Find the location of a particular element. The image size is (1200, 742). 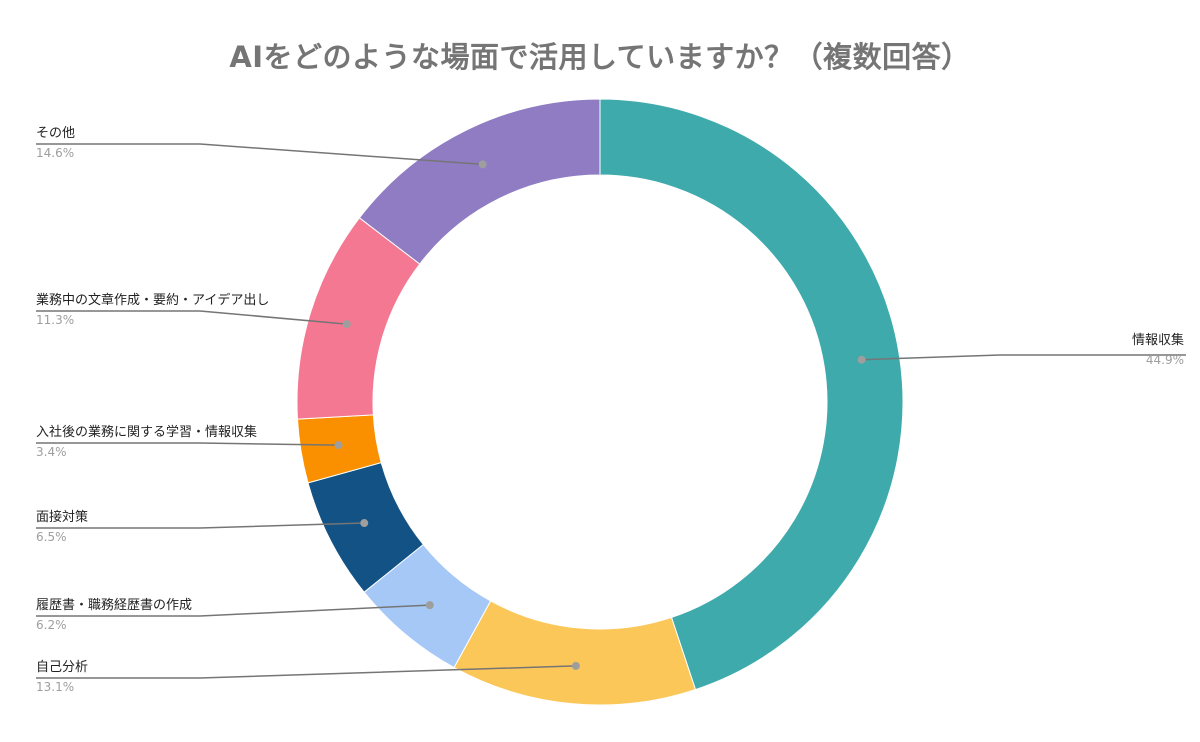

slice-label: 情報収集 is located at coordinates (1158, 340).